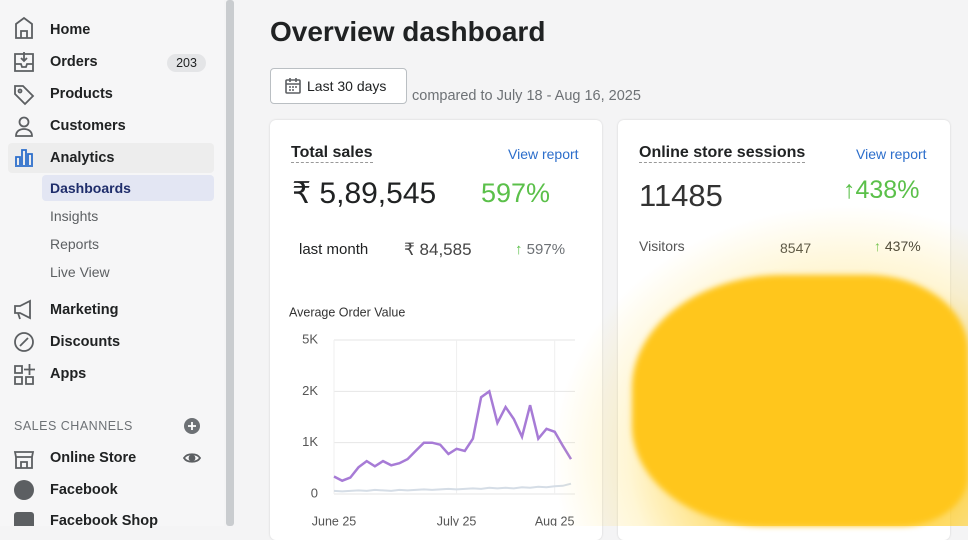 This screenshot has height=540, width=968. What do you see at coordinates (186, 63) in the screenshot?
I see `orders-badge: 203` at bounding box center [186, 63].